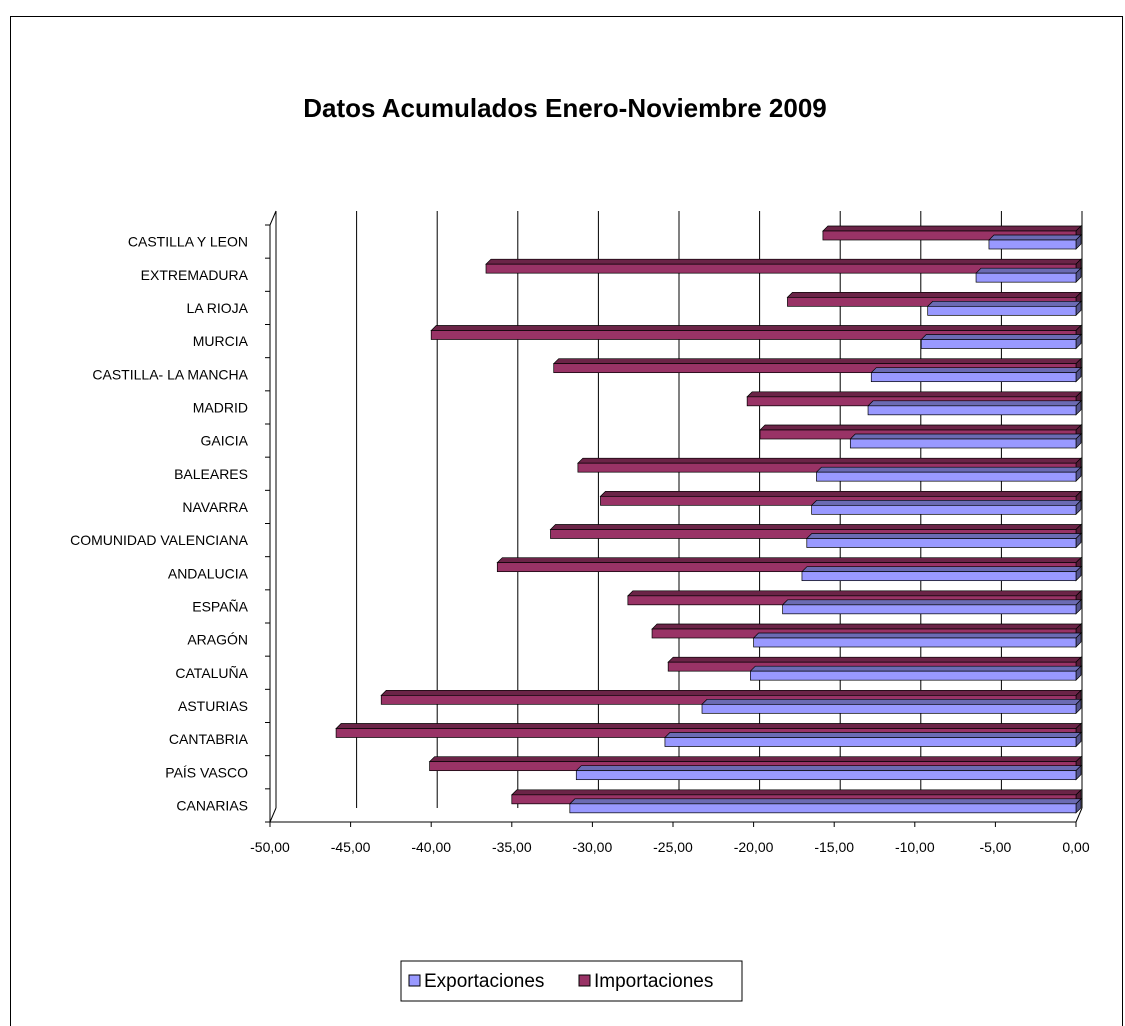 The image size is (1125, 1026). What do you see at coordinates (218, 308) in the screenshot?
I see `category-label: LA RIOJA` at bounding box center [218, 308].